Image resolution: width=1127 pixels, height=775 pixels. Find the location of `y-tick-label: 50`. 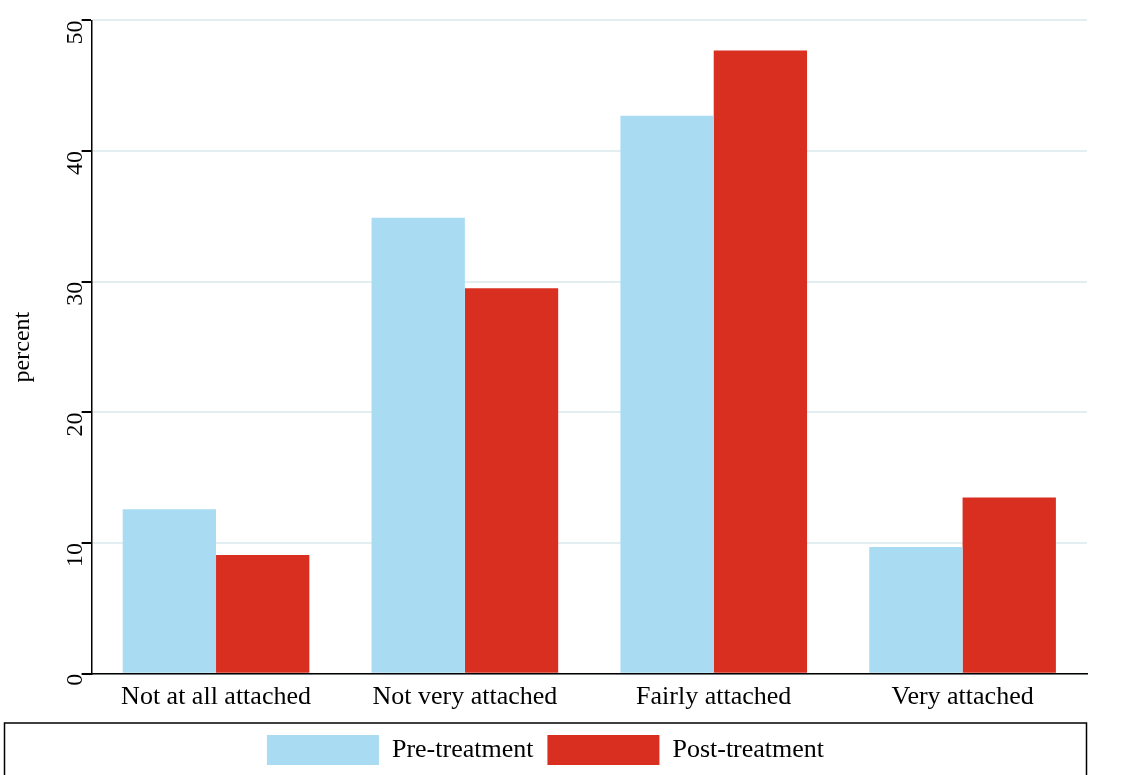

y-tick-label: 50 is located at coordinates (73, 32).